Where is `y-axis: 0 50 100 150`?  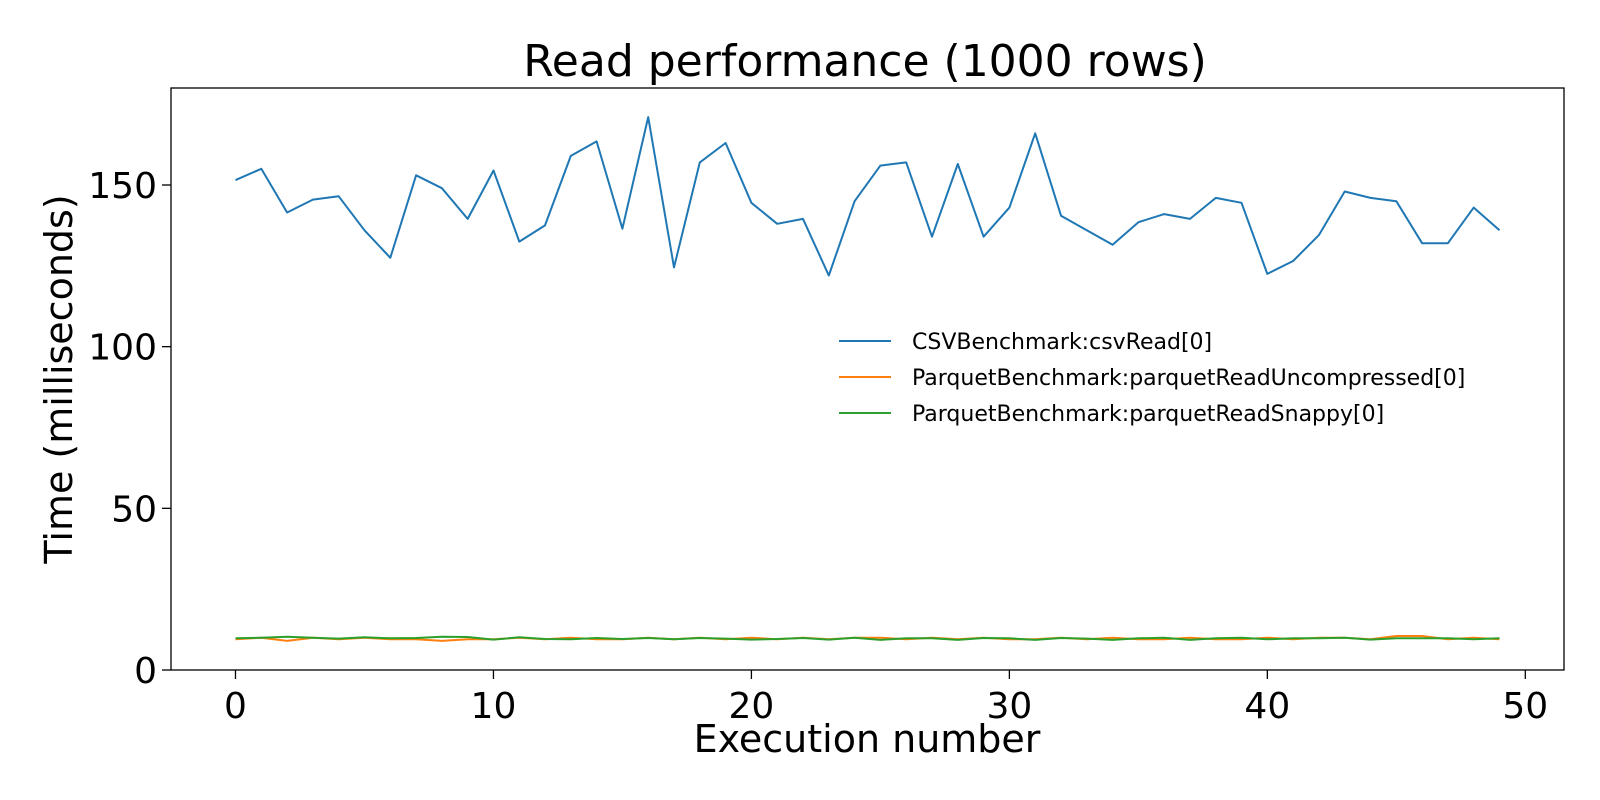
y-axis: 0 50 100 150 is located at coordinates (129, 429).